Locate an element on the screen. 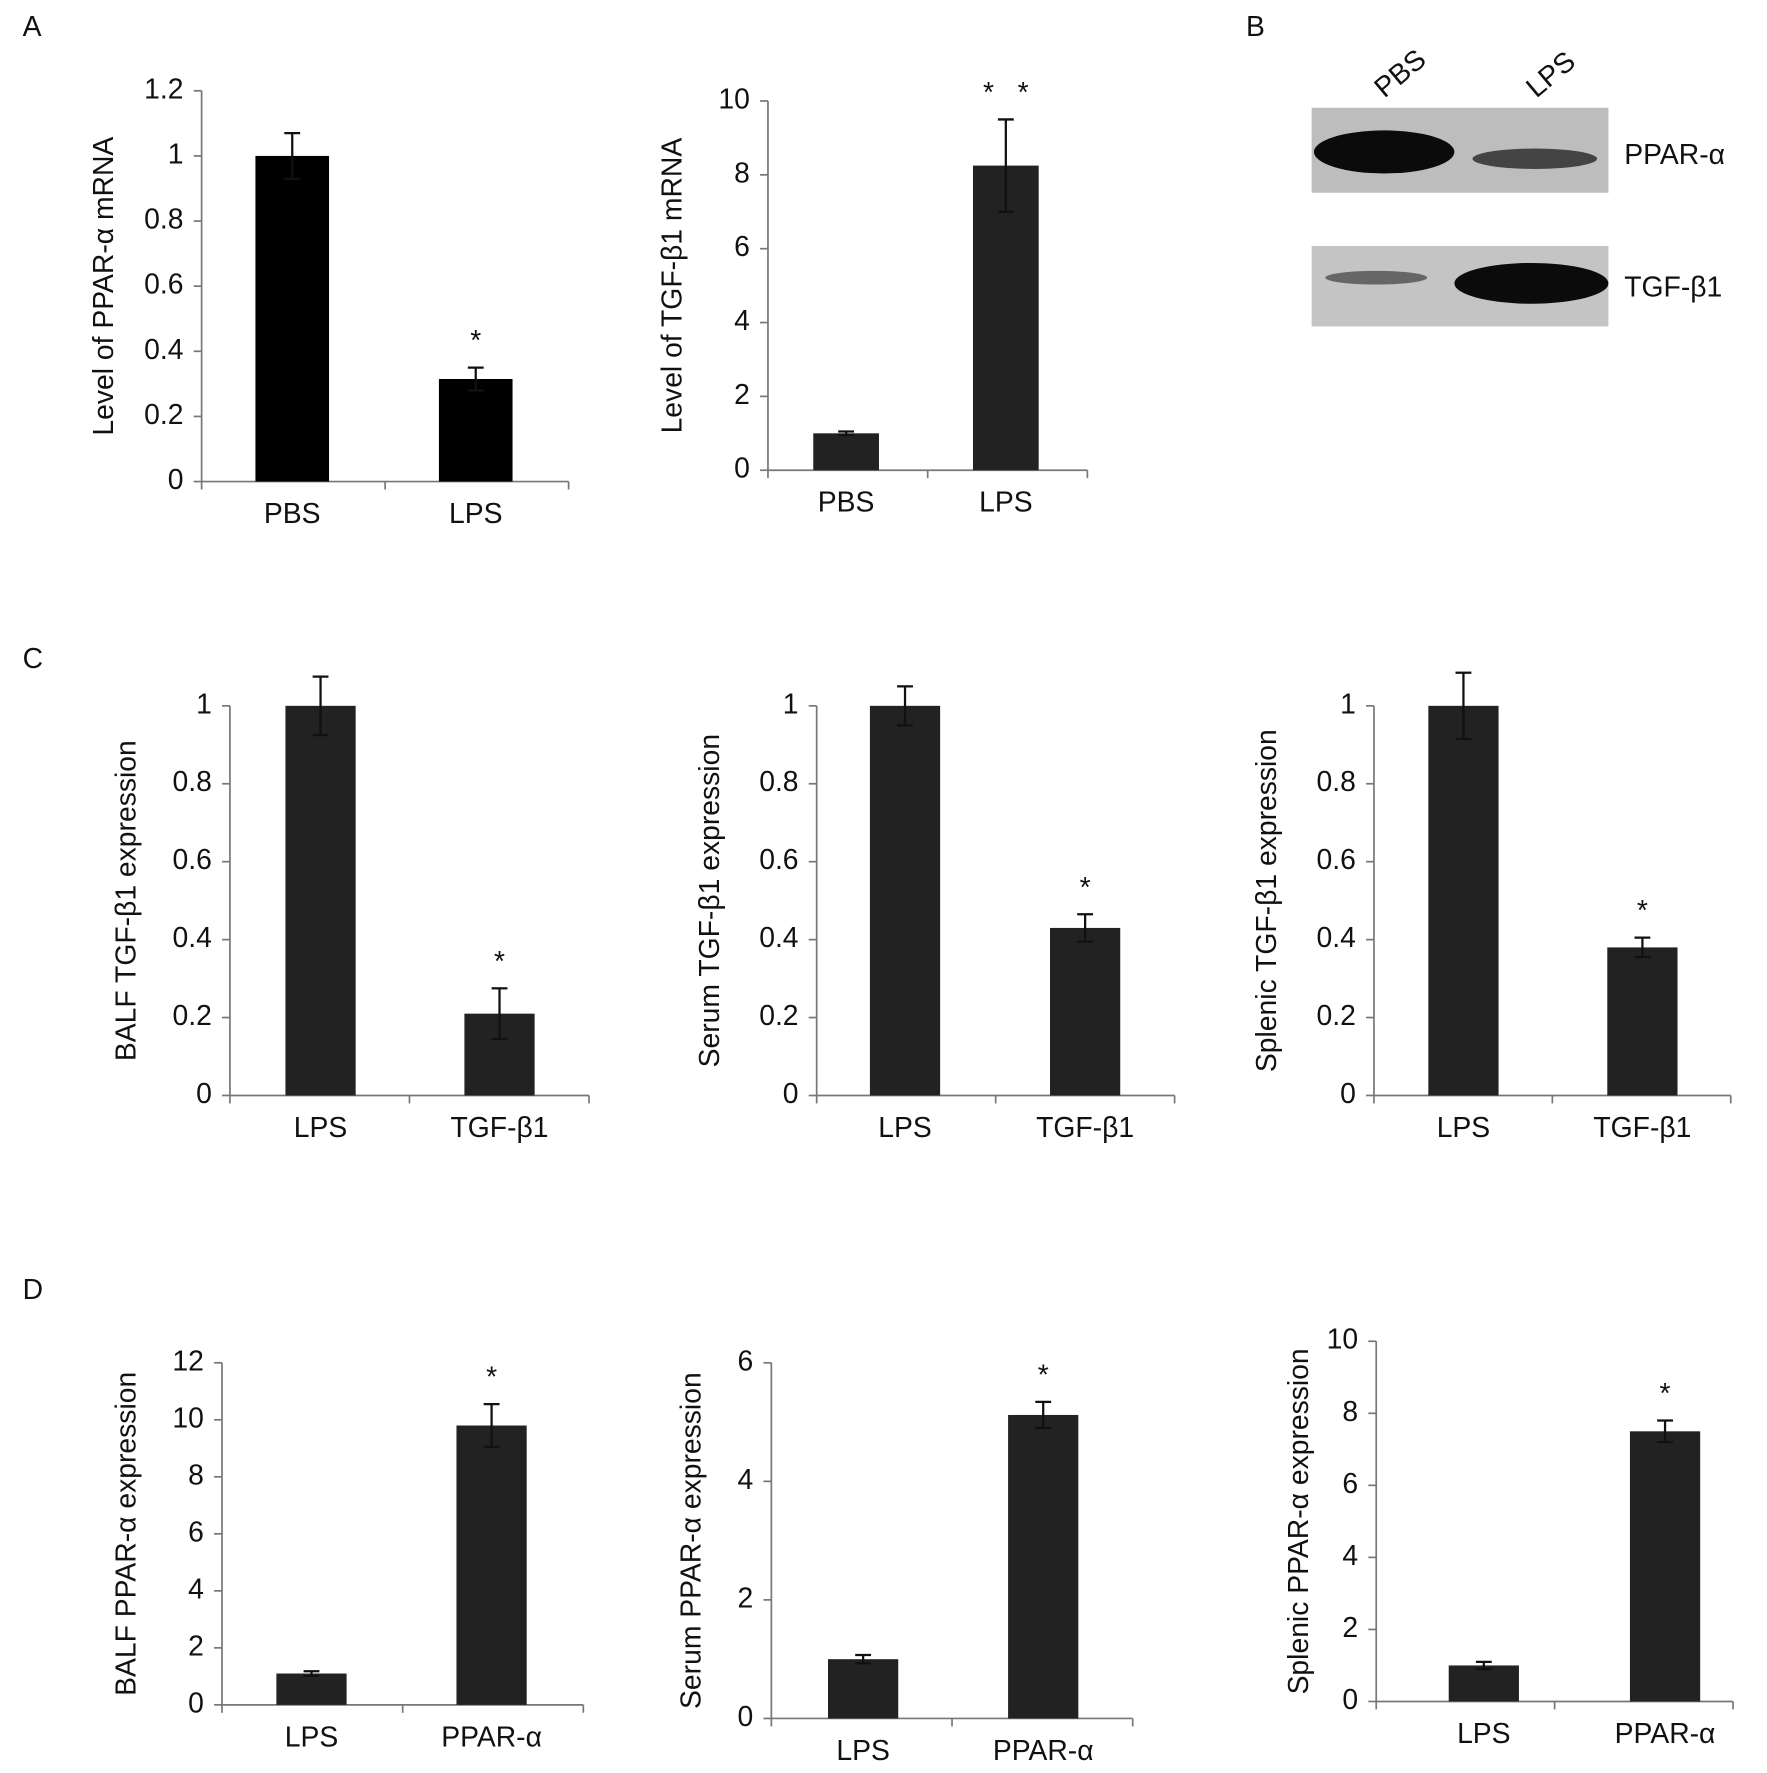 This screenshot has width=1767, height=1773. lane-label: PBS is located at coordinates (1400, 72).